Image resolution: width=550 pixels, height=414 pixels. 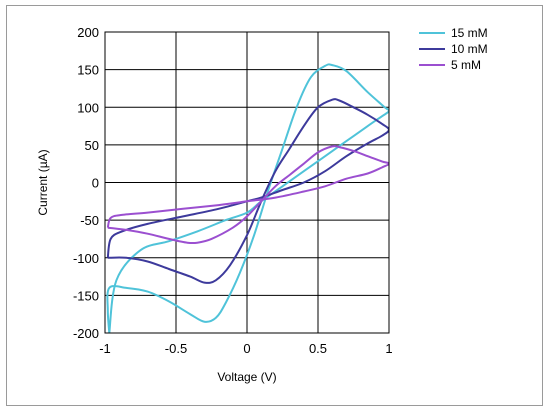 What do you see at coordinates (88, 70) in the screenshot?
I see `y-tick-label: 150` at bounding box center [88, 70].